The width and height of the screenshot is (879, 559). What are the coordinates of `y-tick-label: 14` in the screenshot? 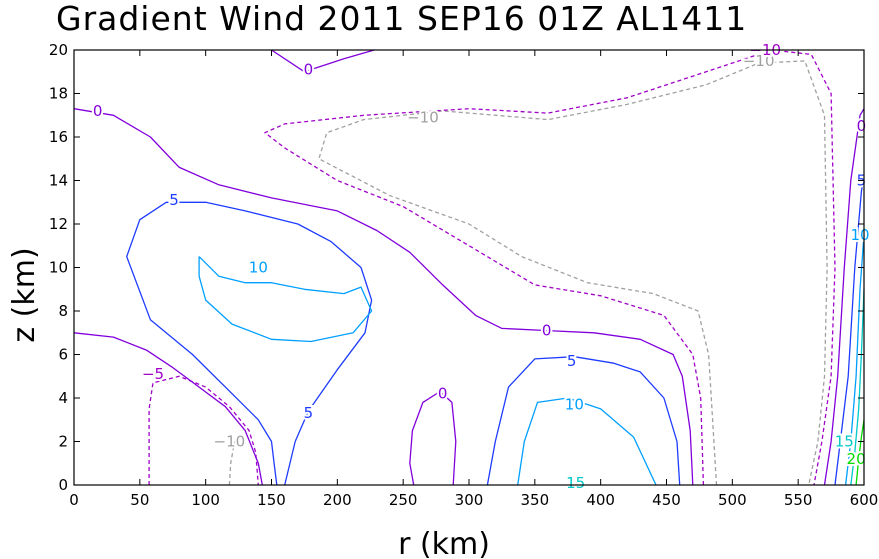 It's located at (58, 181).